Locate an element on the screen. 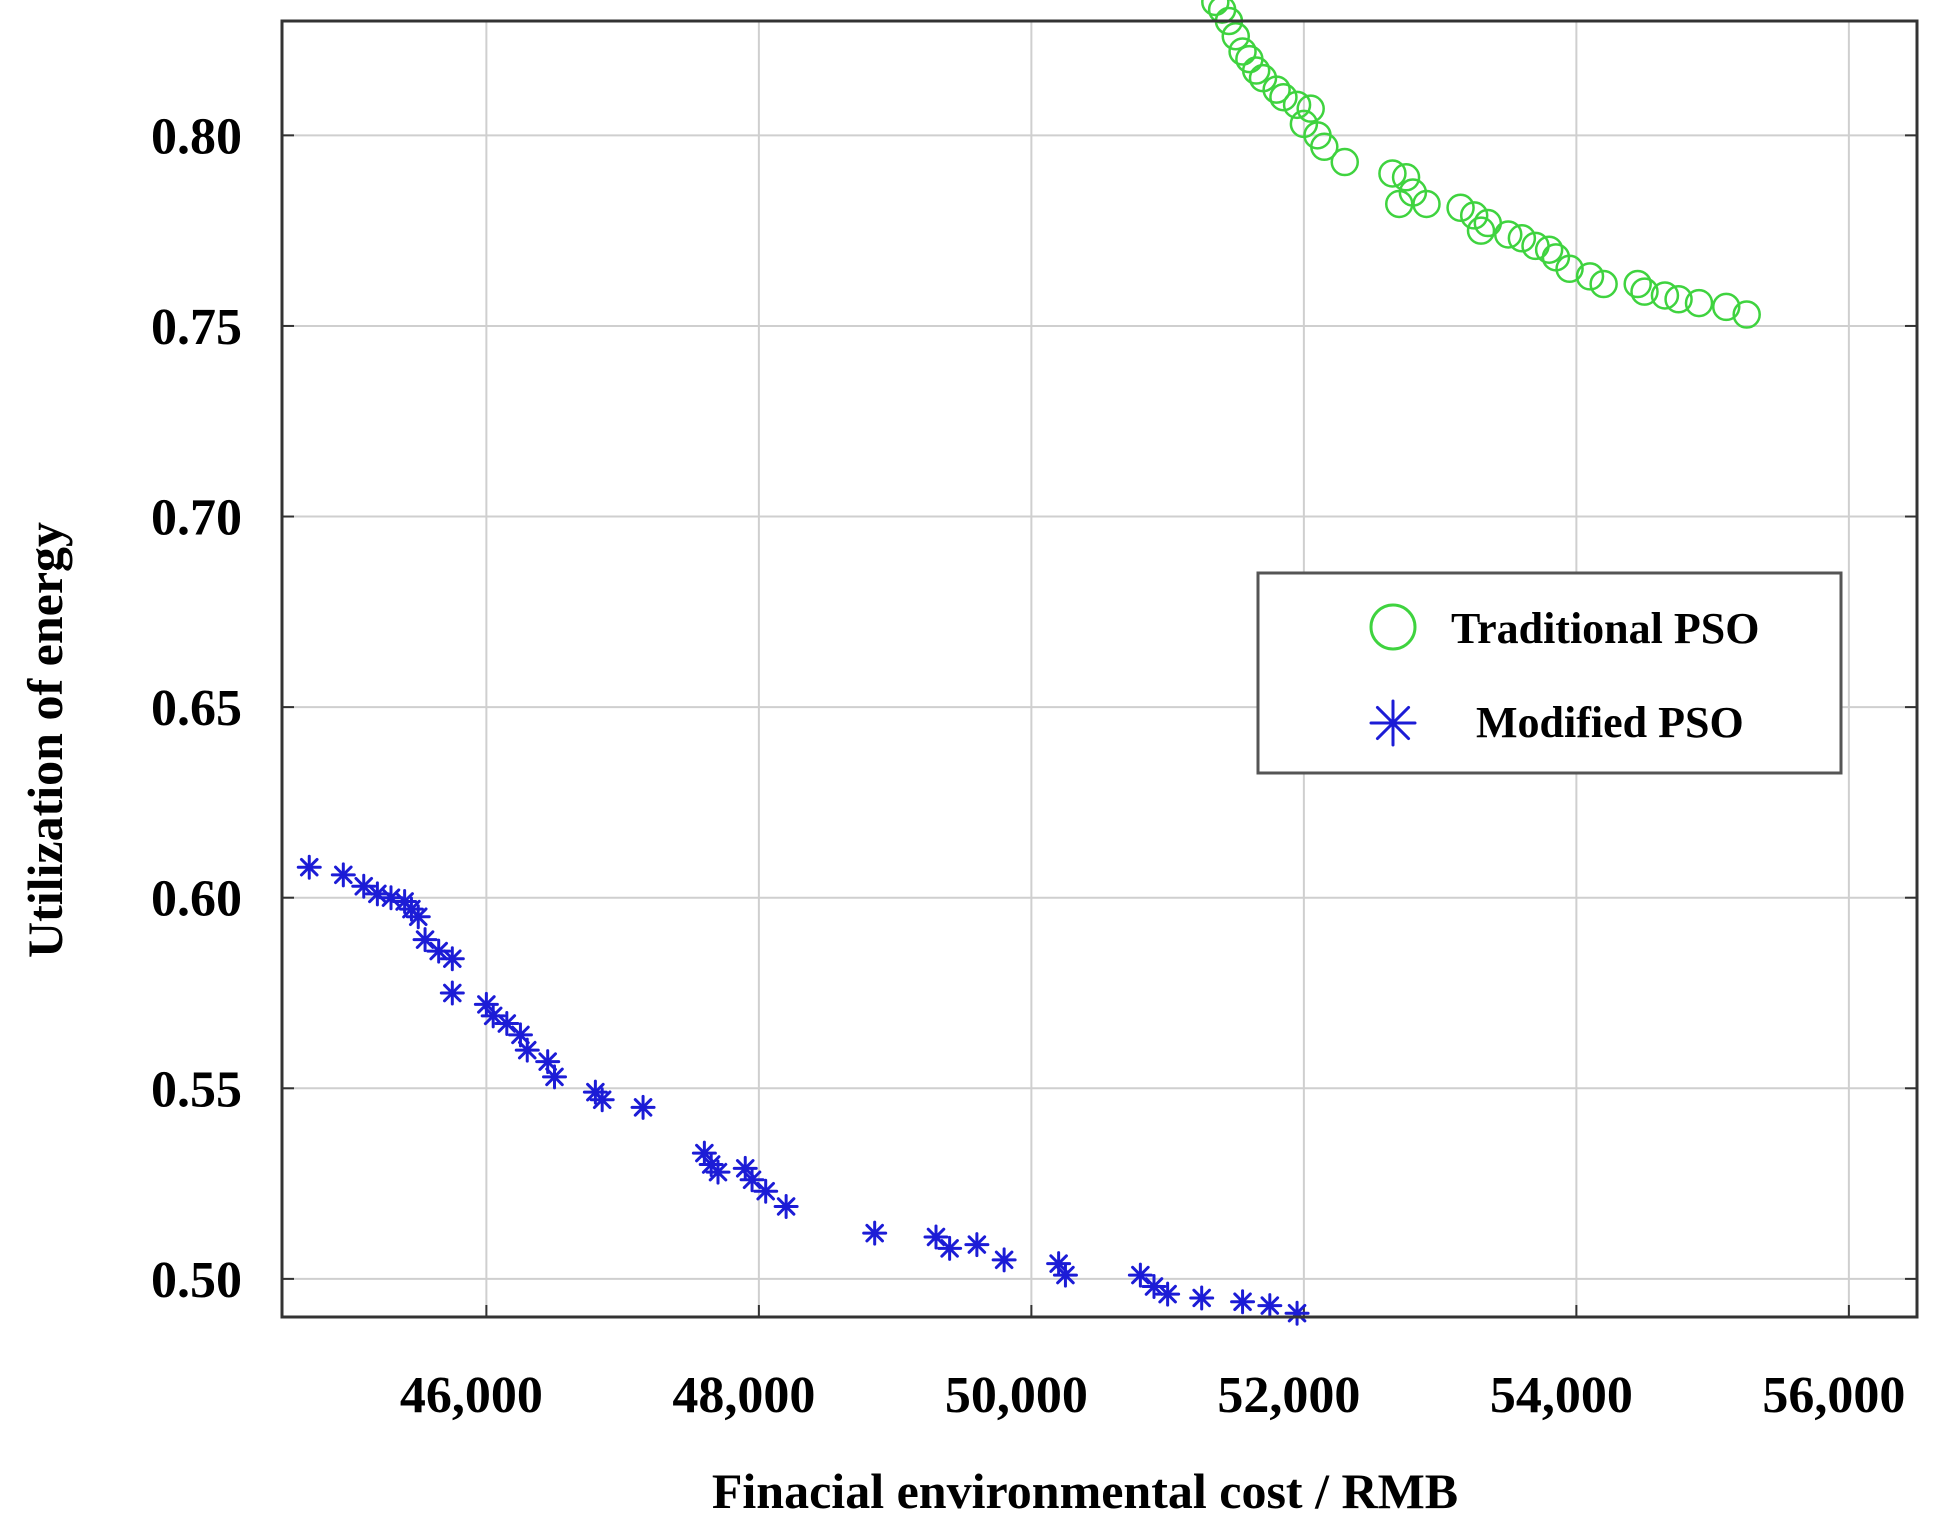 This screenshot has width=1945, height=1530. x-axis-ticks: 46,000 48,000 50,000 52,000 54,000 56,000 is located at coordinates (1152, 1364).